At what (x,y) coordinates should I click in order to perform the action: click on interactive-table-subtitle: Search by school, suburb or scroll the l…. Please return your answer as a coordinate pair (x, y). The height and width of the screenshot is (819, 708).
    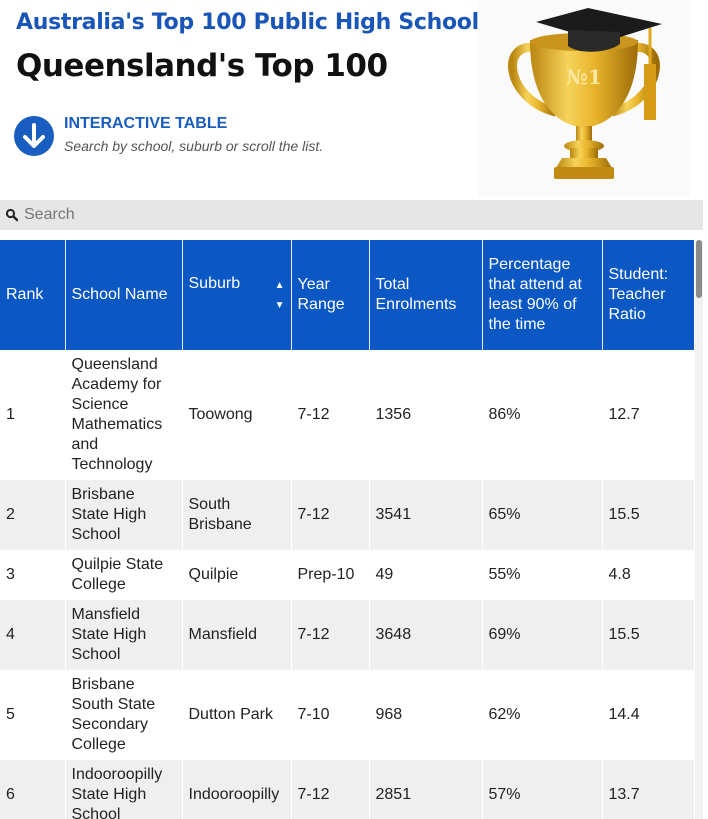
    Looking at the image, I should click on (194, 146).